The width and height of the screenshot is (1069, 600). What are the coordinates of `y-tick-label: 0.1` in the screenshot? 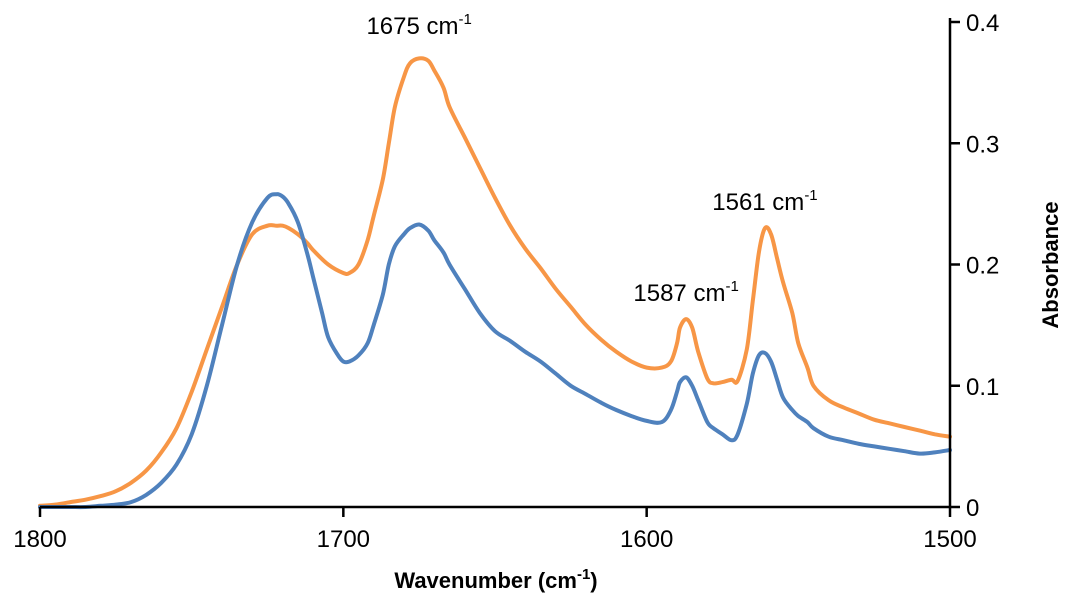 It's located at (982, 387).